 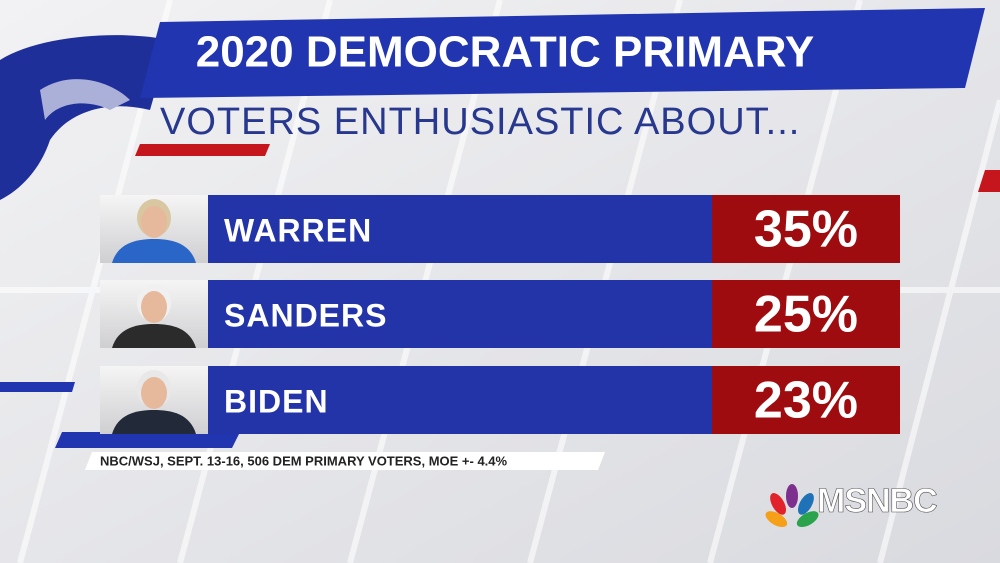 I want to click on row: WARREN 35%, so click(x=500, y=229).